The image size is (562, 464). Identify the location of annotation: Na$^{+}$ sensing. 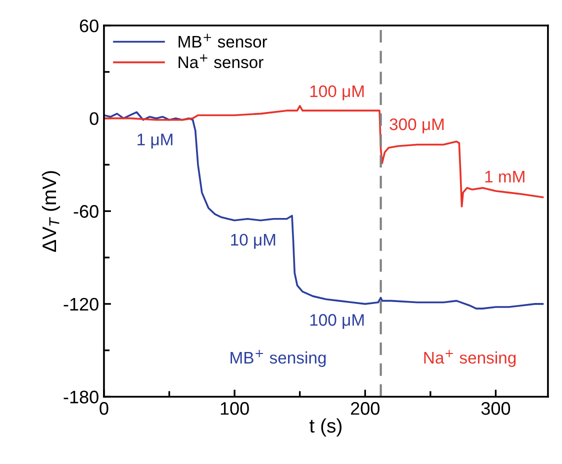
(470, 358).